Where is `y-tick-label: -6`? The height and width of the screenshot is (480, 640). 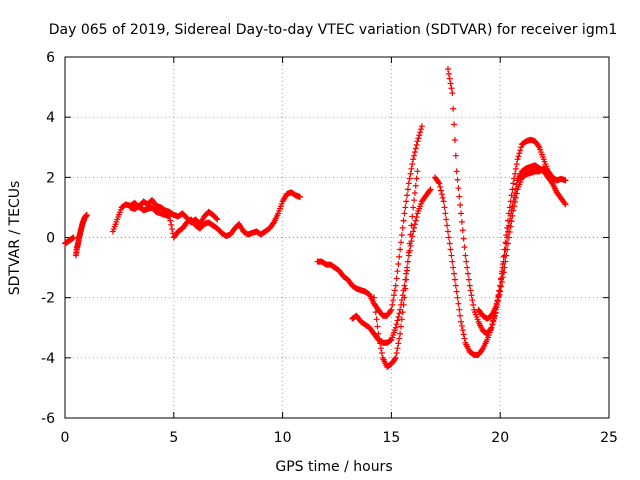
y-tick-label: -6 is located at coordinates (48, 419).